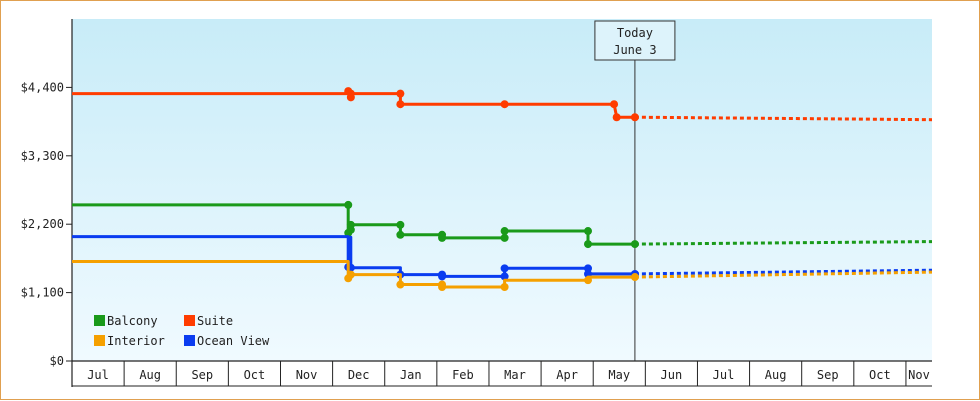 The width and height of the screenshot is (980, 401). I want to click on legend-swatch-ocean-view, so click(189, 340).